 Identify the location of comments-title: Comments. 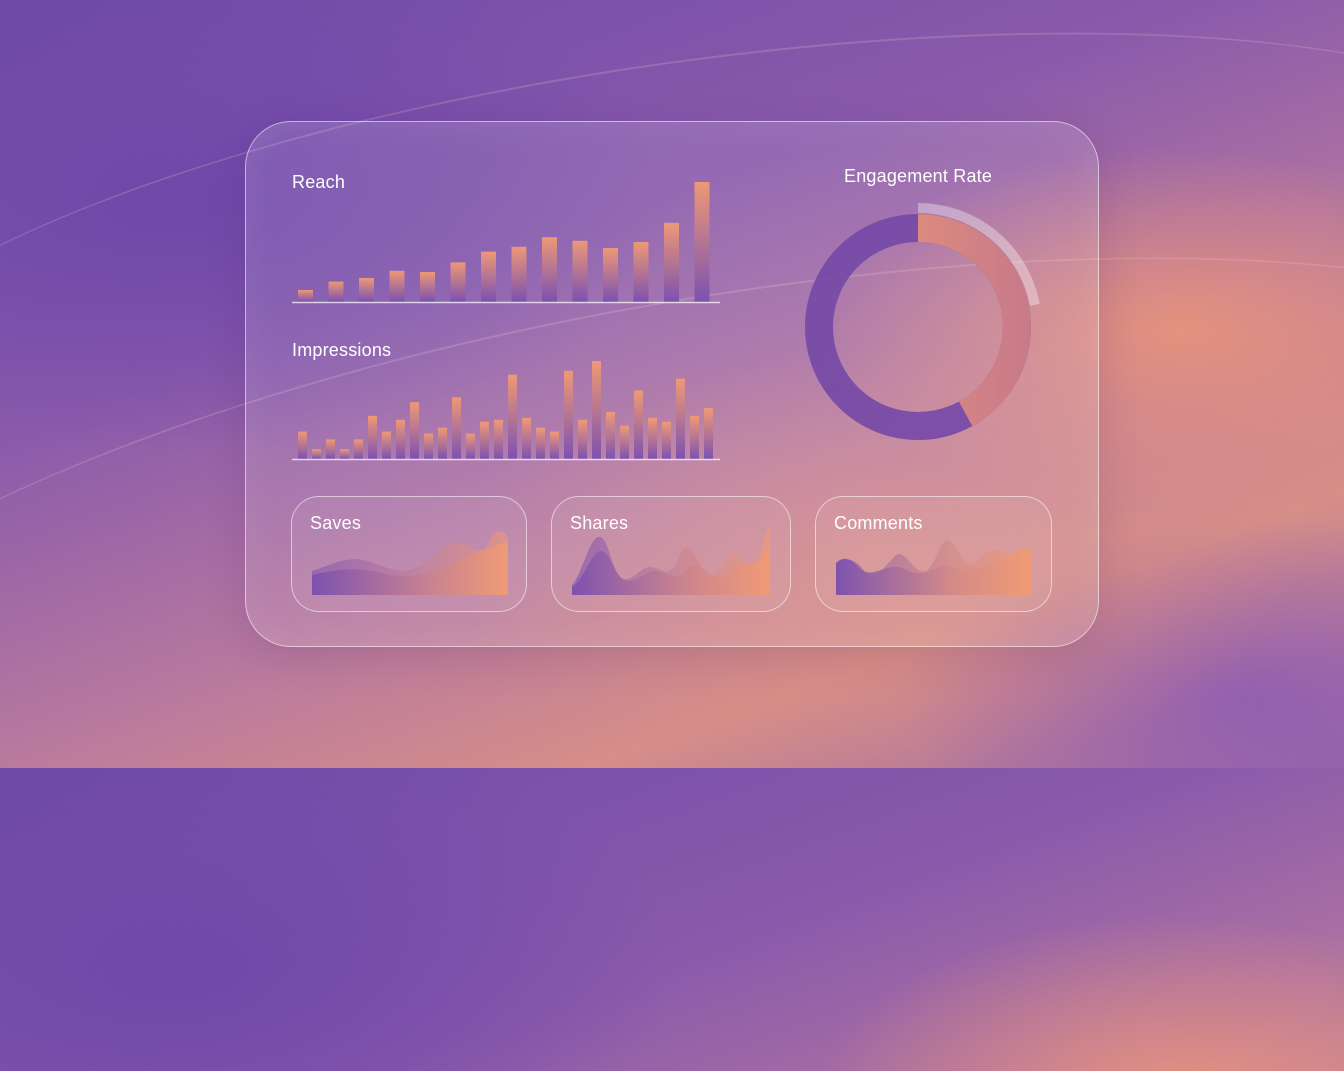
(878, 523).